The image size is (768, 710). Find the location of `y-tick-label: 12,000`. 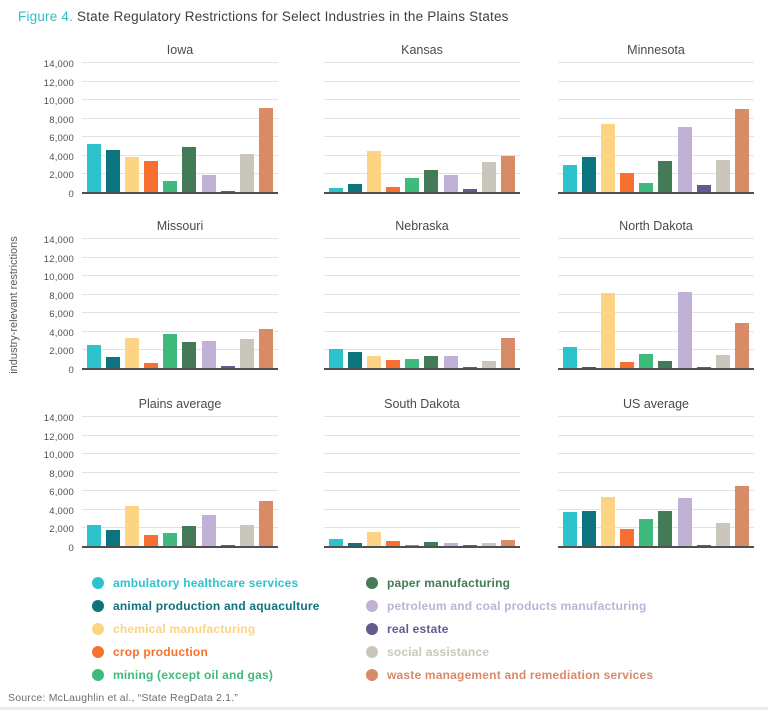

y-tick-label: 12,000 is located at coordinates (58, 83).